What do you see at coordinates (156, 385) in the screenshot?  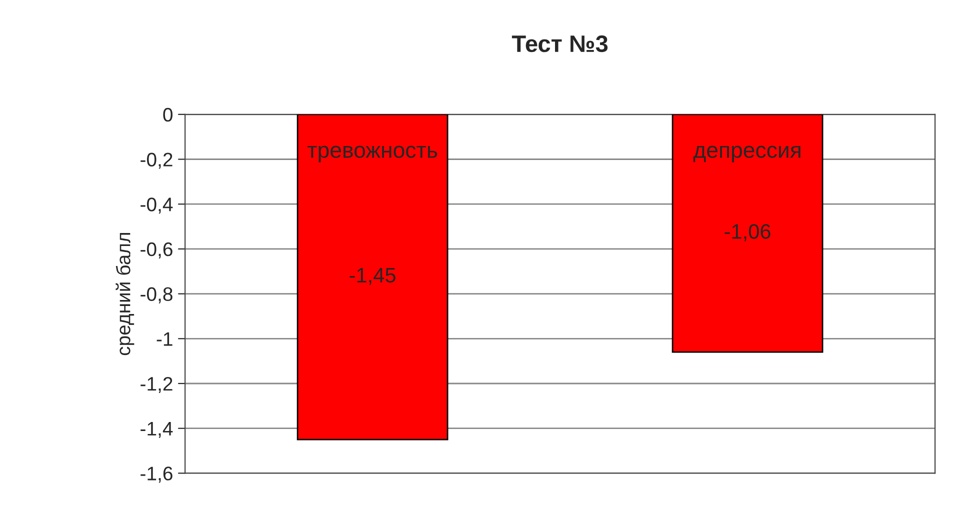 I see `y-tick-label: -1,2` at bounding box center [156, 385].